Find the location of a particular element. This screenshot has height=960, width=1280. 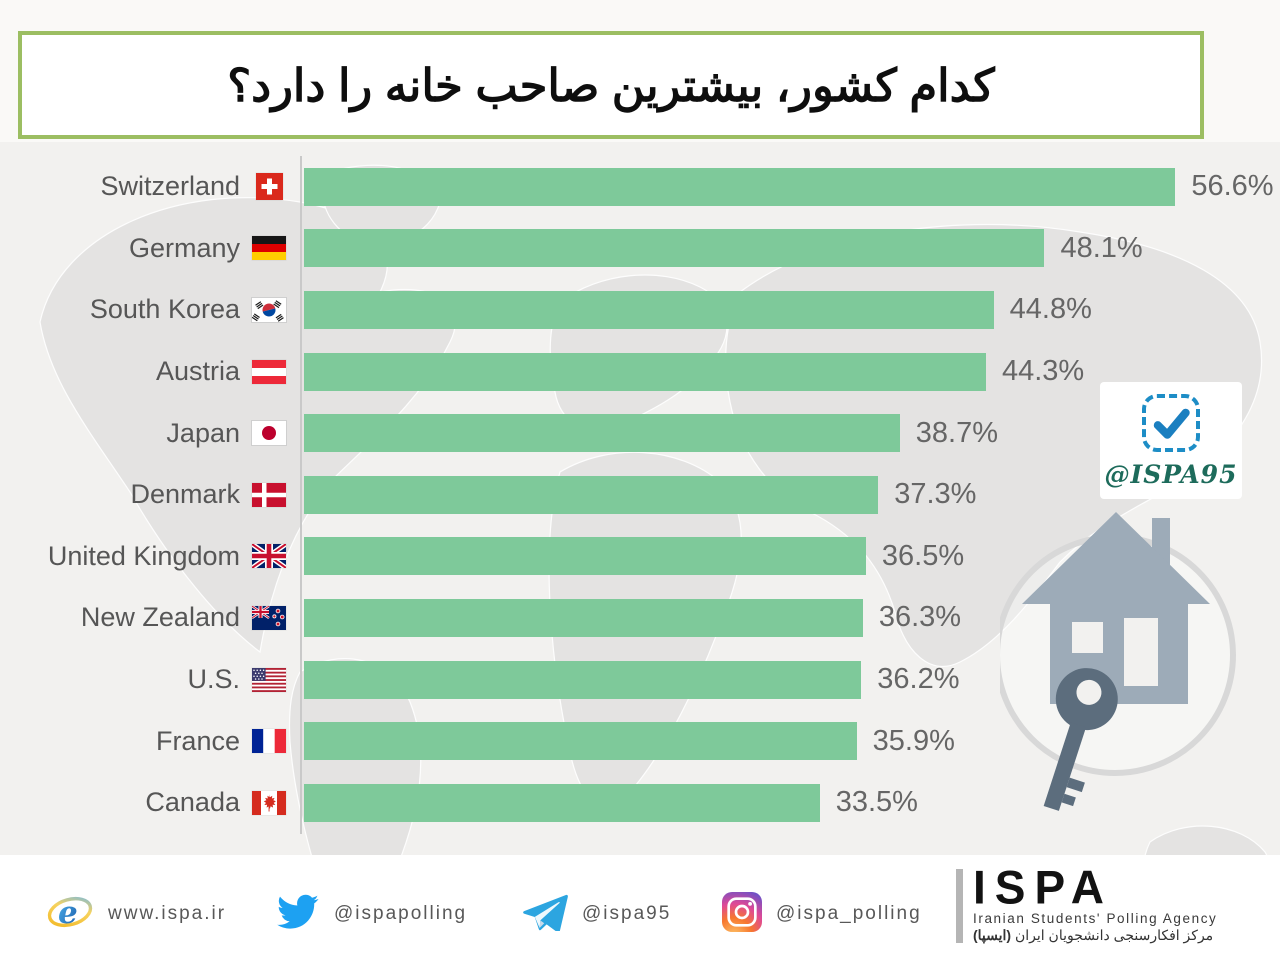

twitter-handle: @ispapolling is located at coordinates (401, 913).